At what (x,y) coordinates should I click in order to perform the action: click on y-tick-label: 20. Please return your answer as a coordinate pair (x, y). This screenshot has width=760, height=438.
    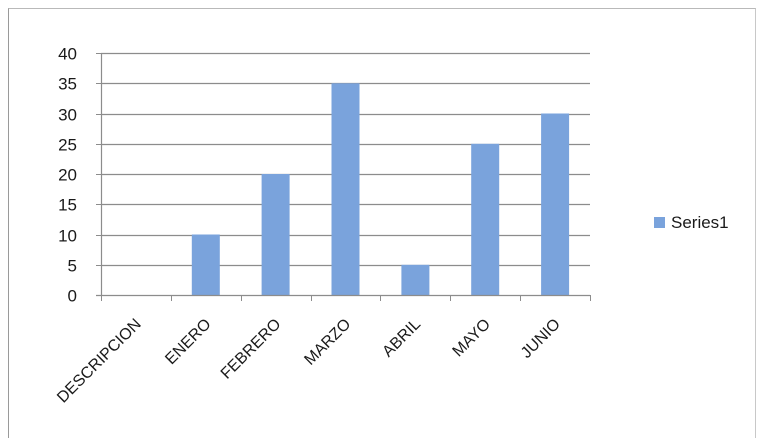
    Looking at the image, I should click on (67, 175).